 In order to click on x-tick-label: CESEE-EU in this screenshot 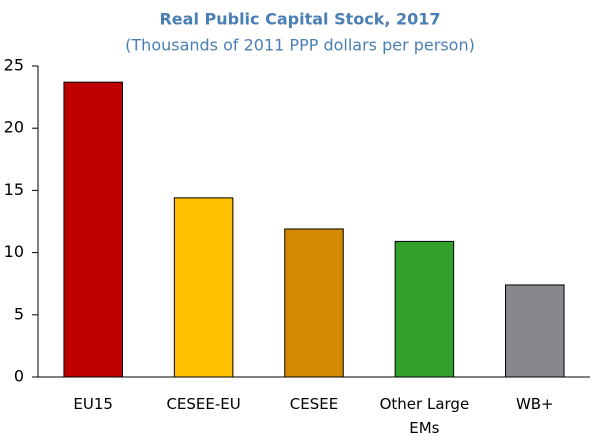, I will do `click(203, 404)`.